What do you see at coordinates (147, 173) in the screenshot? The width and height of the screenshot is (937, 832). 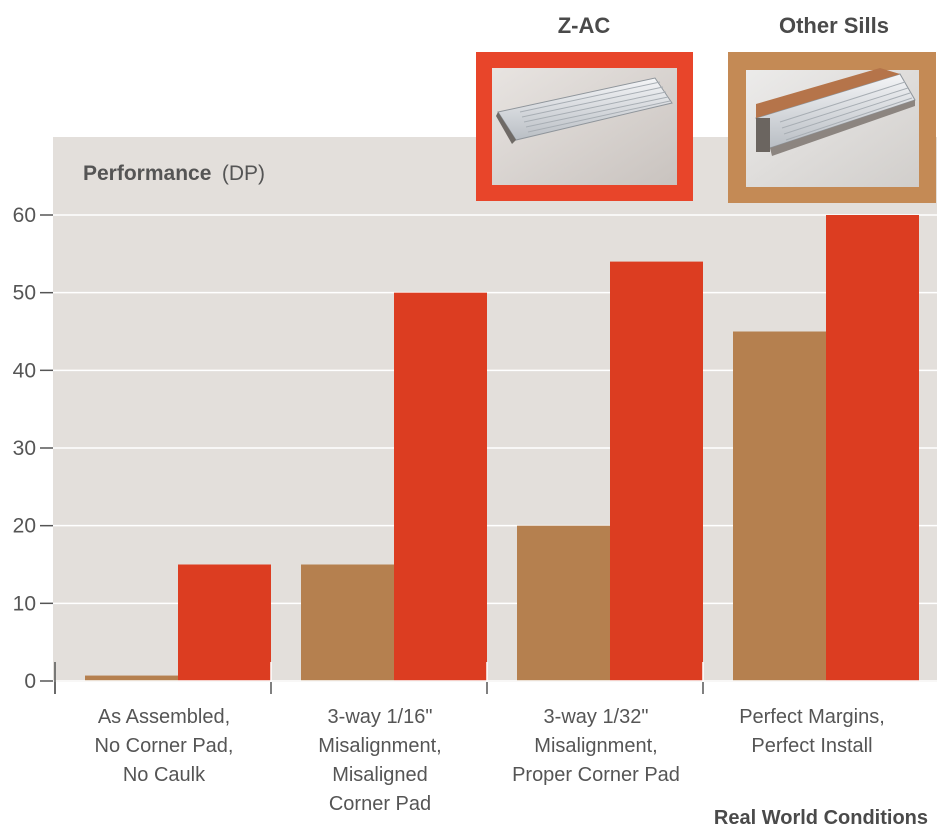 I see `y-axis-label-text: Performance` at bounding box center [147, 173].